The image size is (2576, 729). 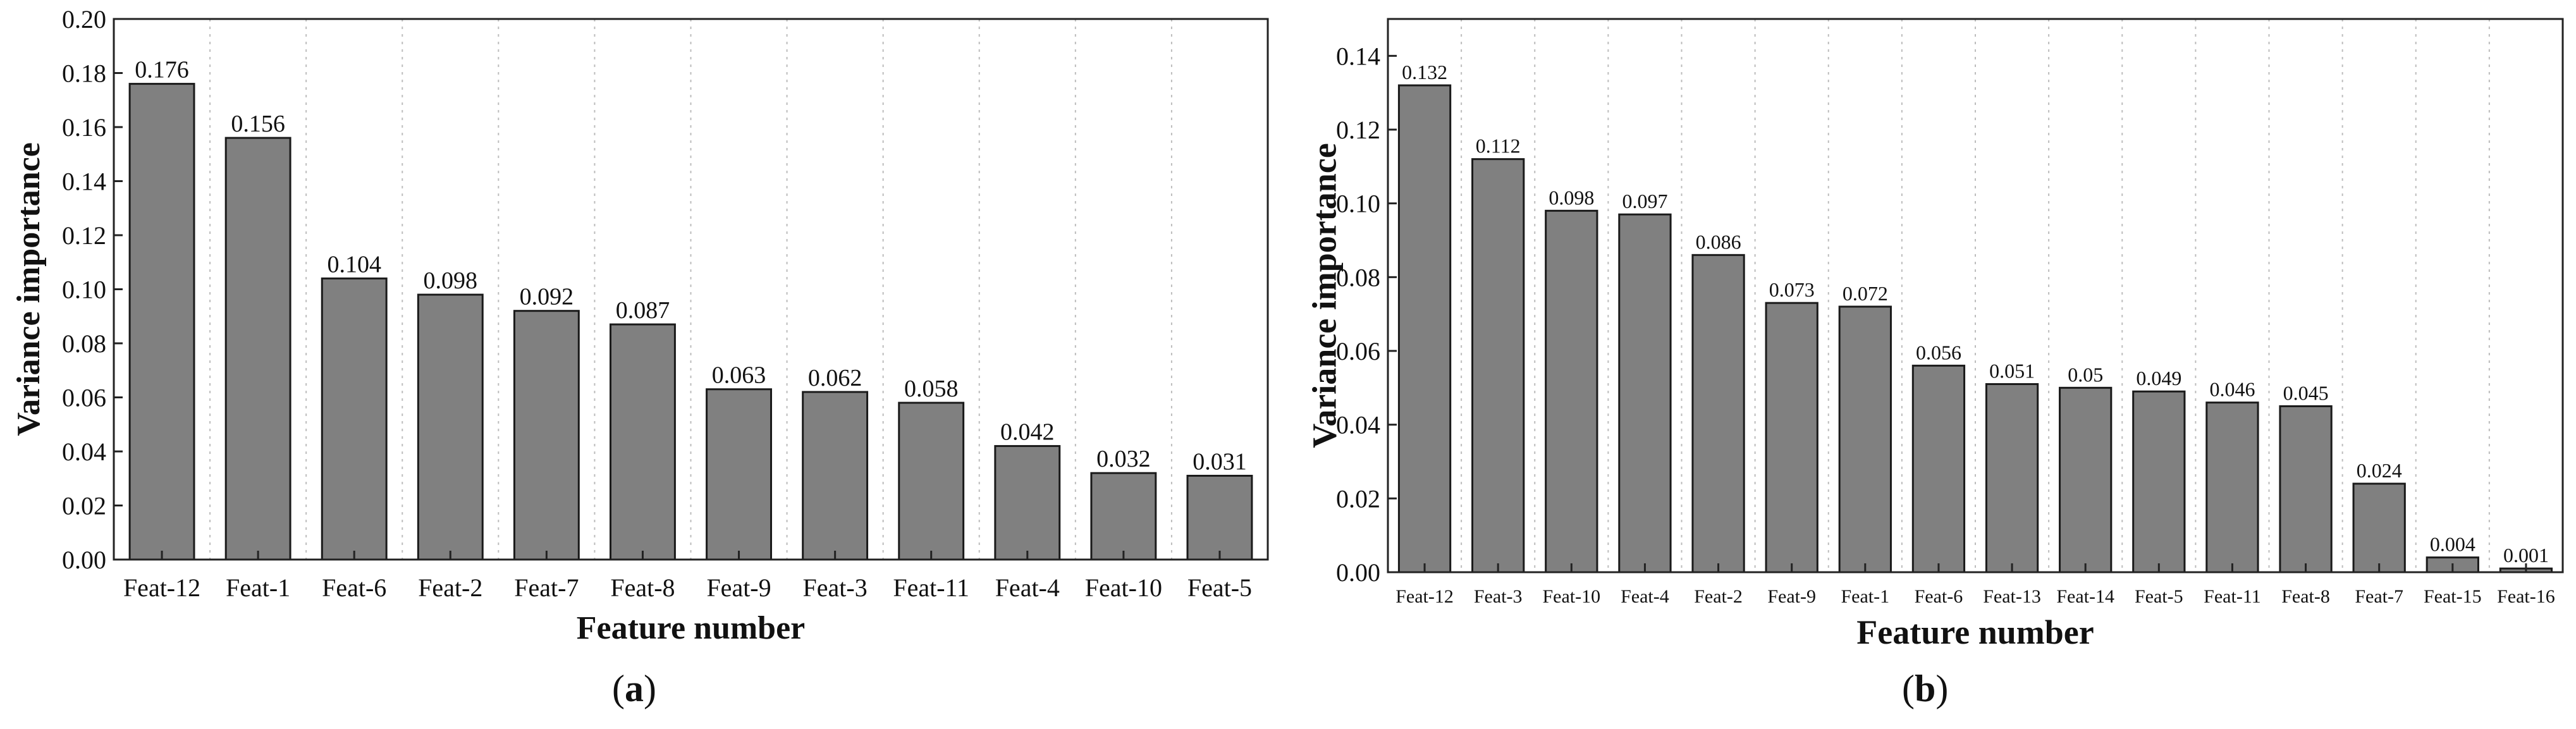 I want to click on x-tick-label-b: Feat-12, so click(x=1424, y=596).